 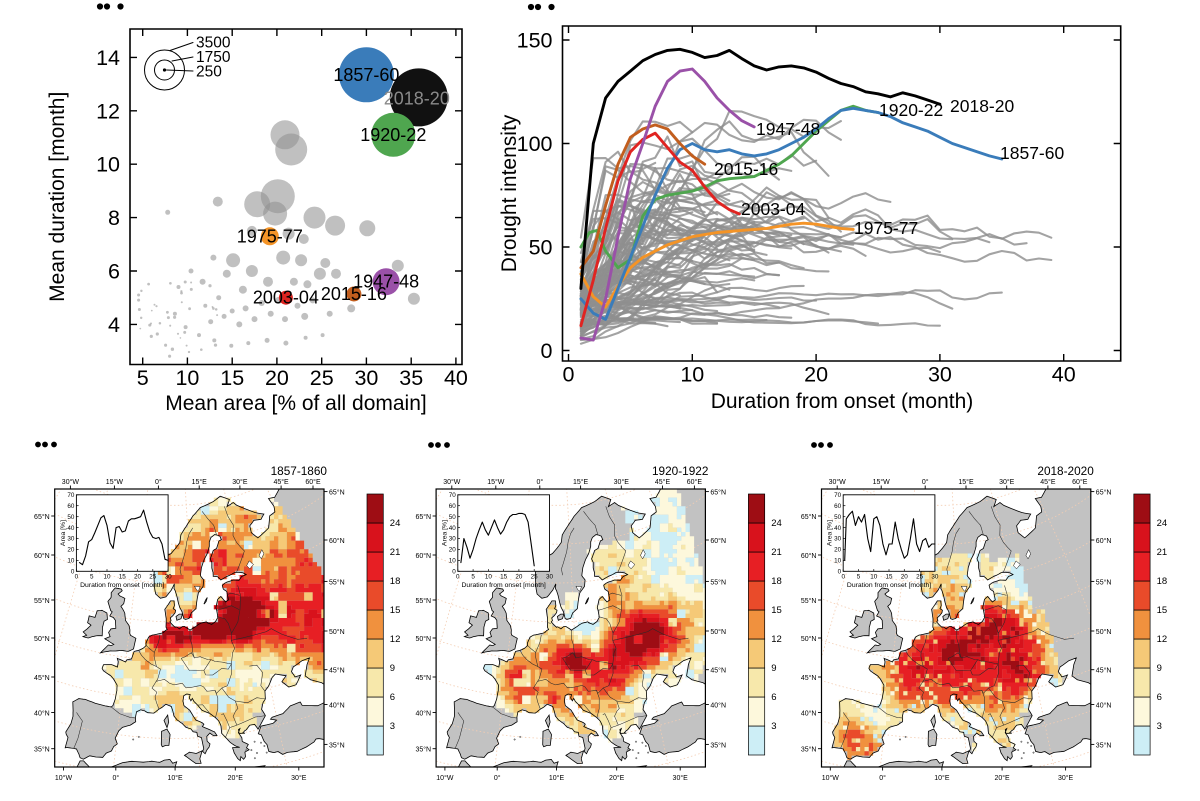 What do you see at coordinates (114, 218) in the screenshot?
I see `svg-text: 8` at bounding box center [114, 218].